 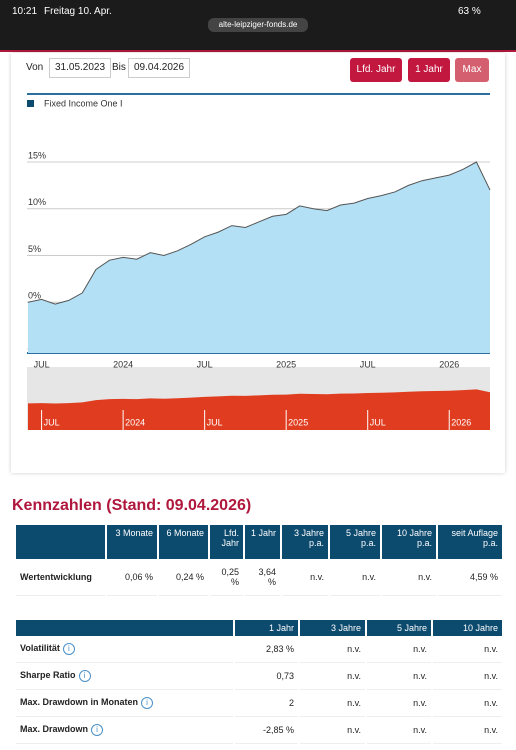 I want to click on x-tick-label: 2026, so click(x=449, y=364).